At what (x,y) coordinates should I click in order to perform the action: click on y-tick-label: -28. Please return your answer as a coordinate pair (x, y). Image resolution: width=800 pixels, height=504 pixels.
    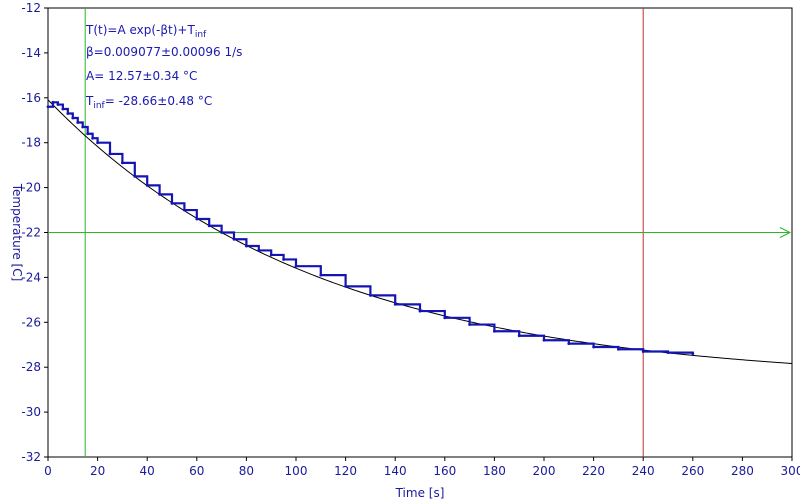
    Looking at the image, I should click on (31, 367).